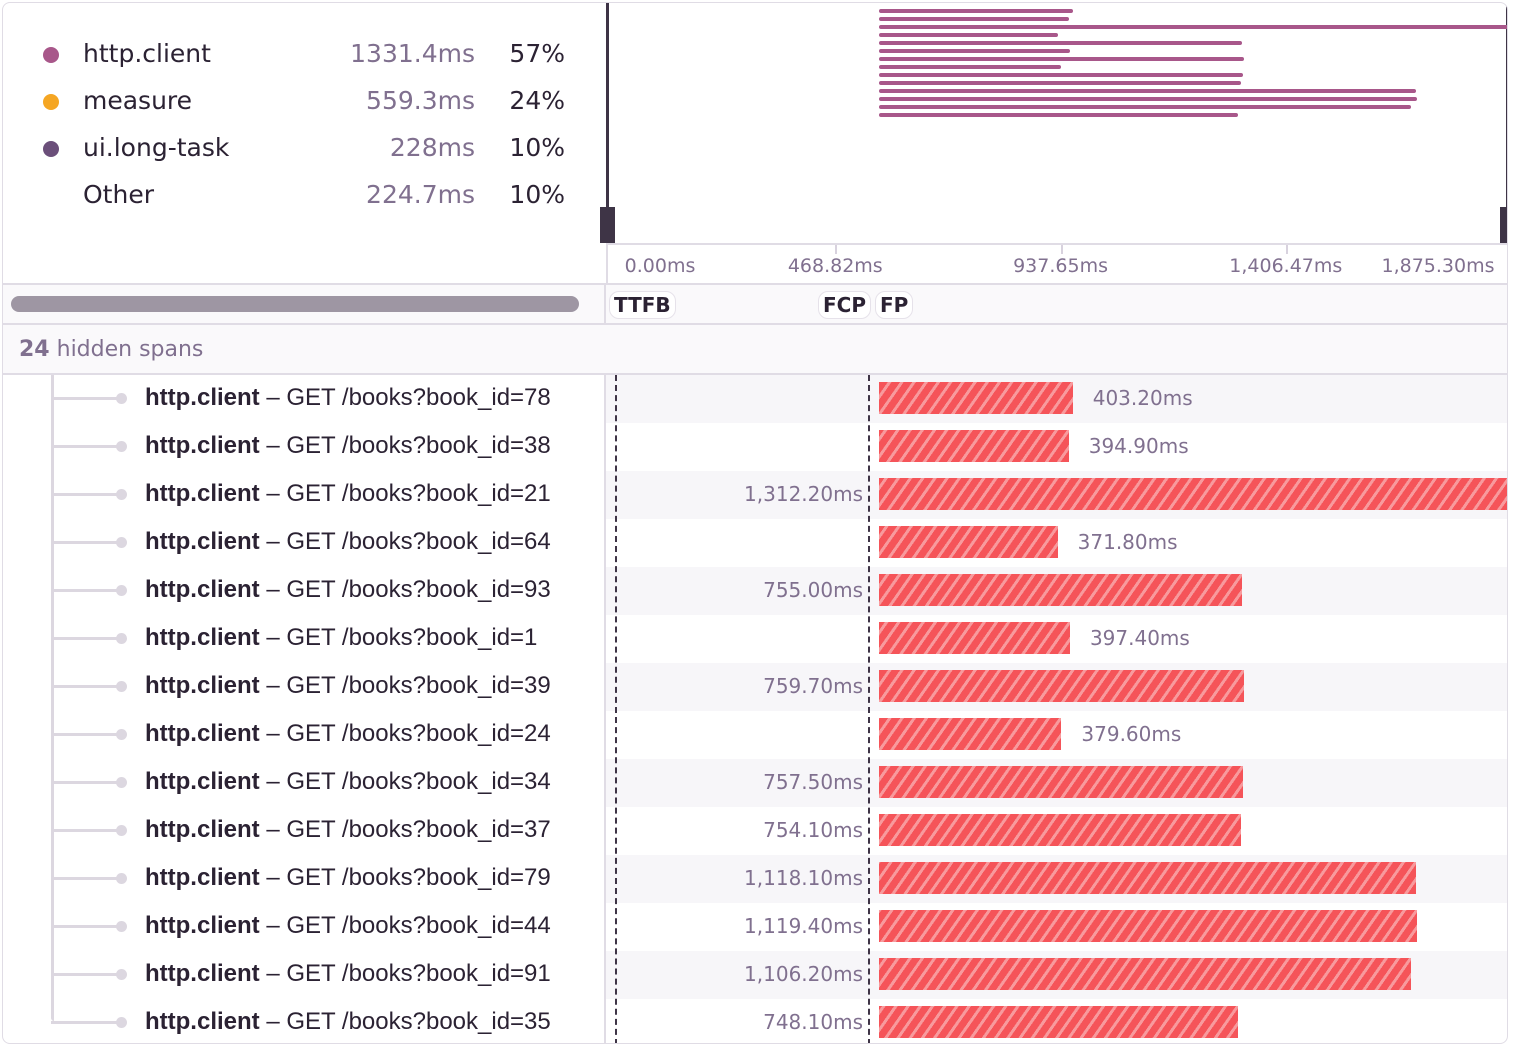 This screenshot has height=1046, width=1516. I want to click on span-row-label: http.client – GET /books?book_id=64, so click(303, 543).